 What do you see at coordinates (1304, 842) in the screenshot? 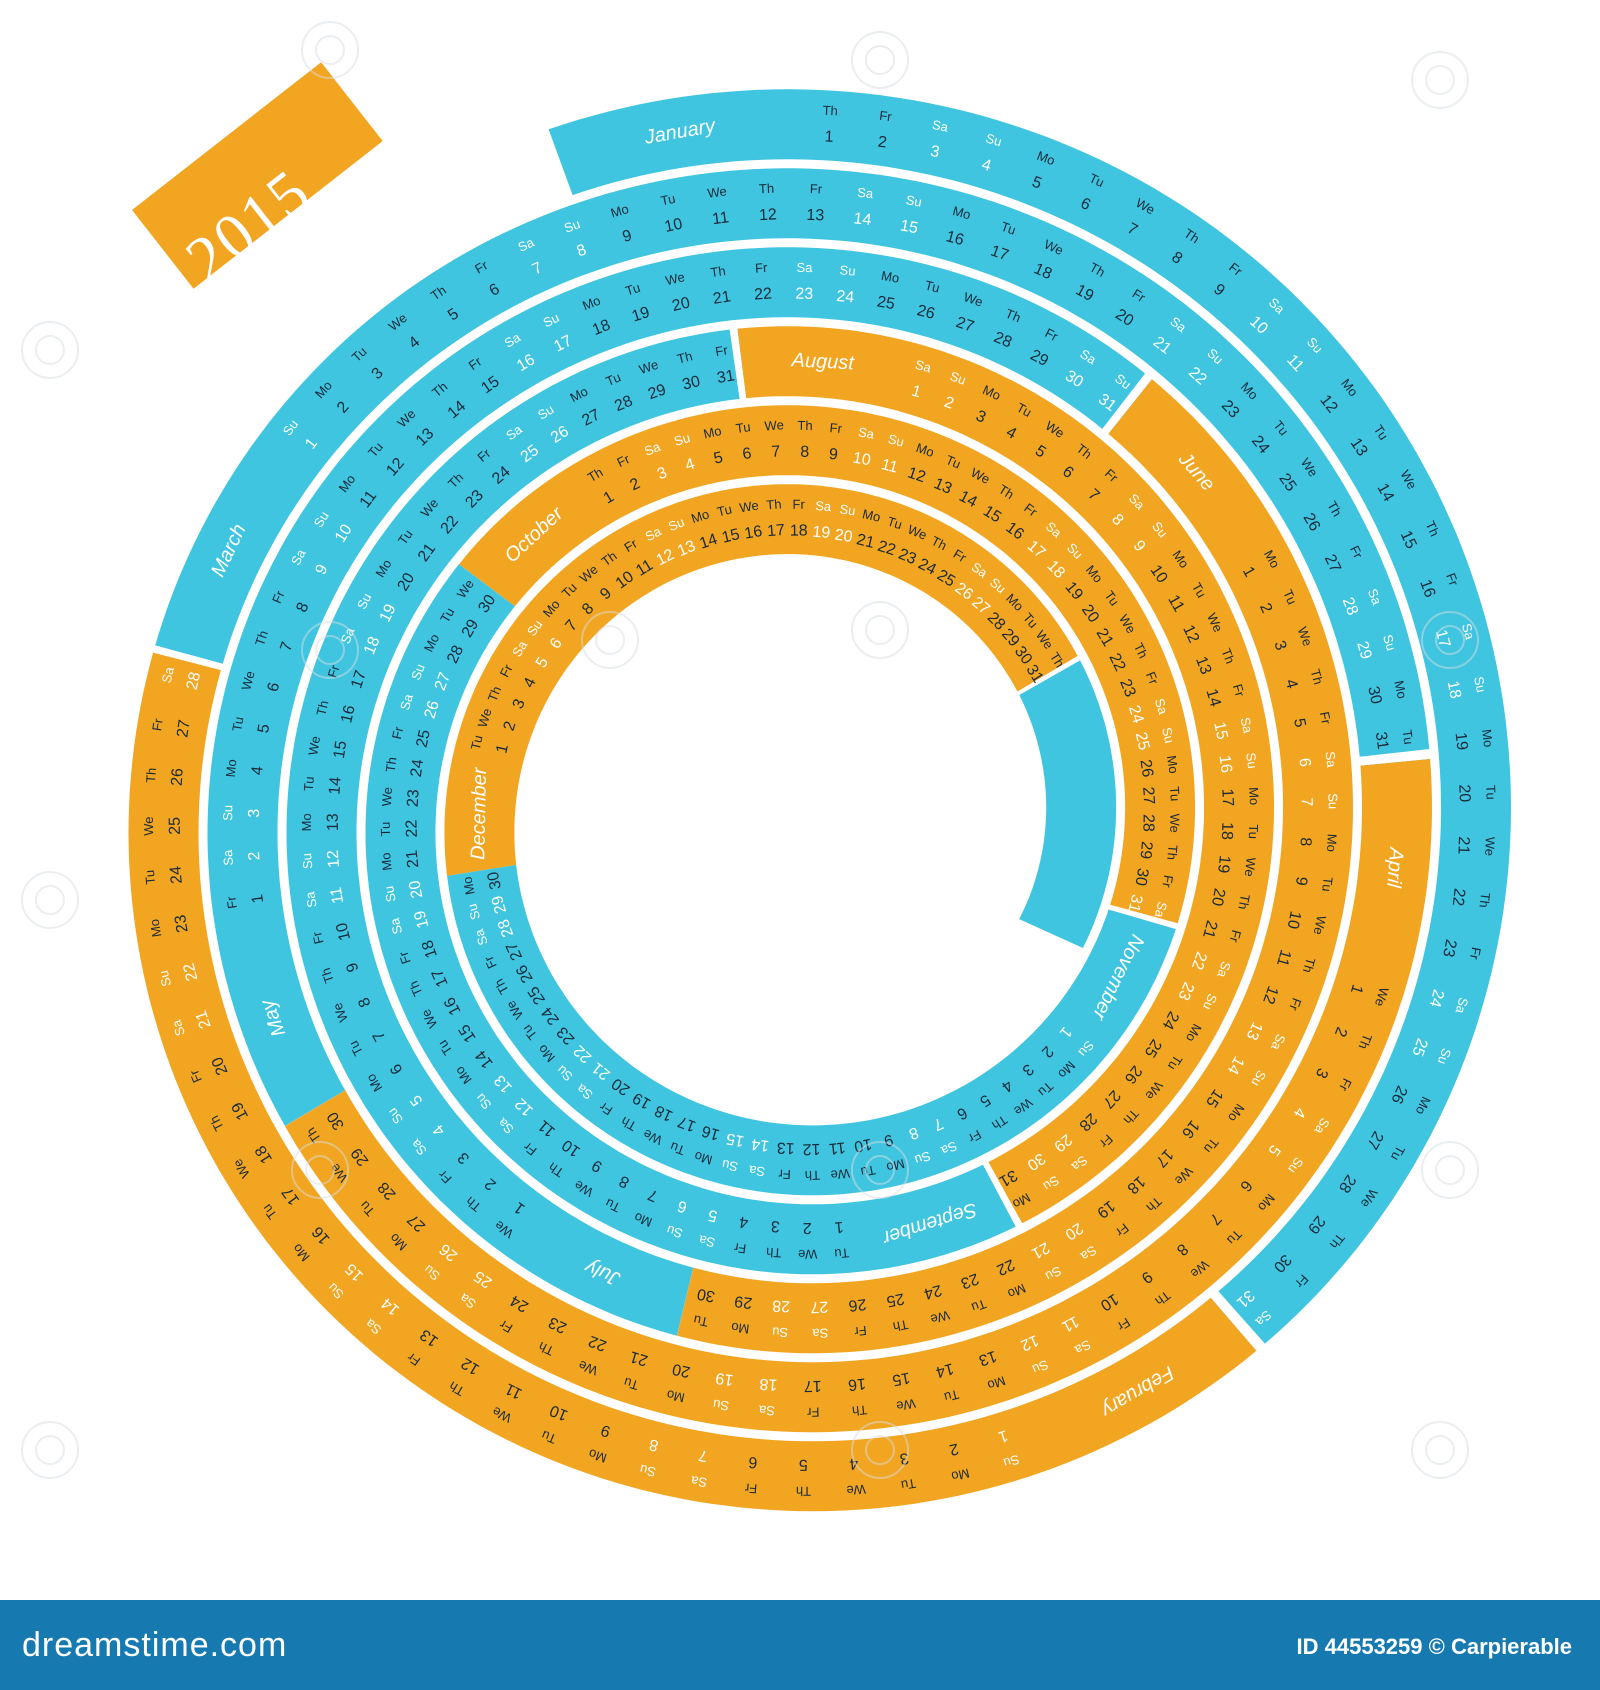
I see `day-number: 8` at bounding box center [1304, 842].